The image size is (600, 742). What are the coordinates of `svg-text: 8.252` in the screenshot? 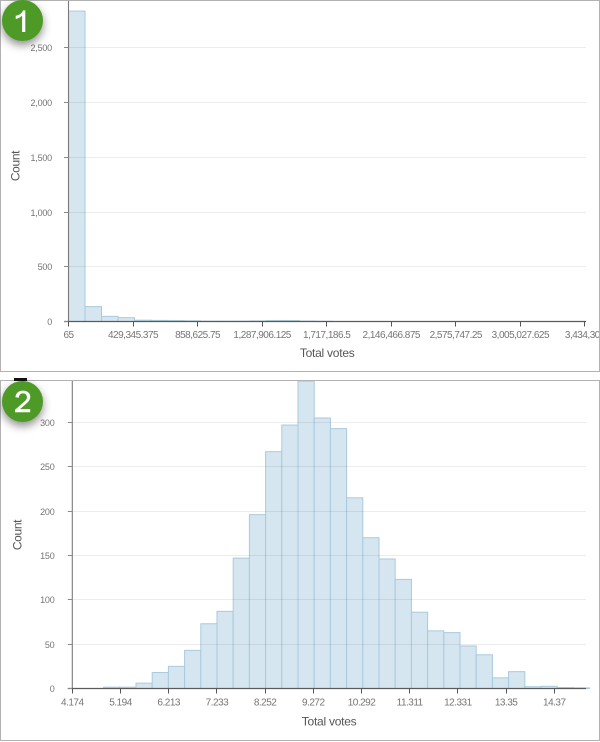 It's located at (265, 703).